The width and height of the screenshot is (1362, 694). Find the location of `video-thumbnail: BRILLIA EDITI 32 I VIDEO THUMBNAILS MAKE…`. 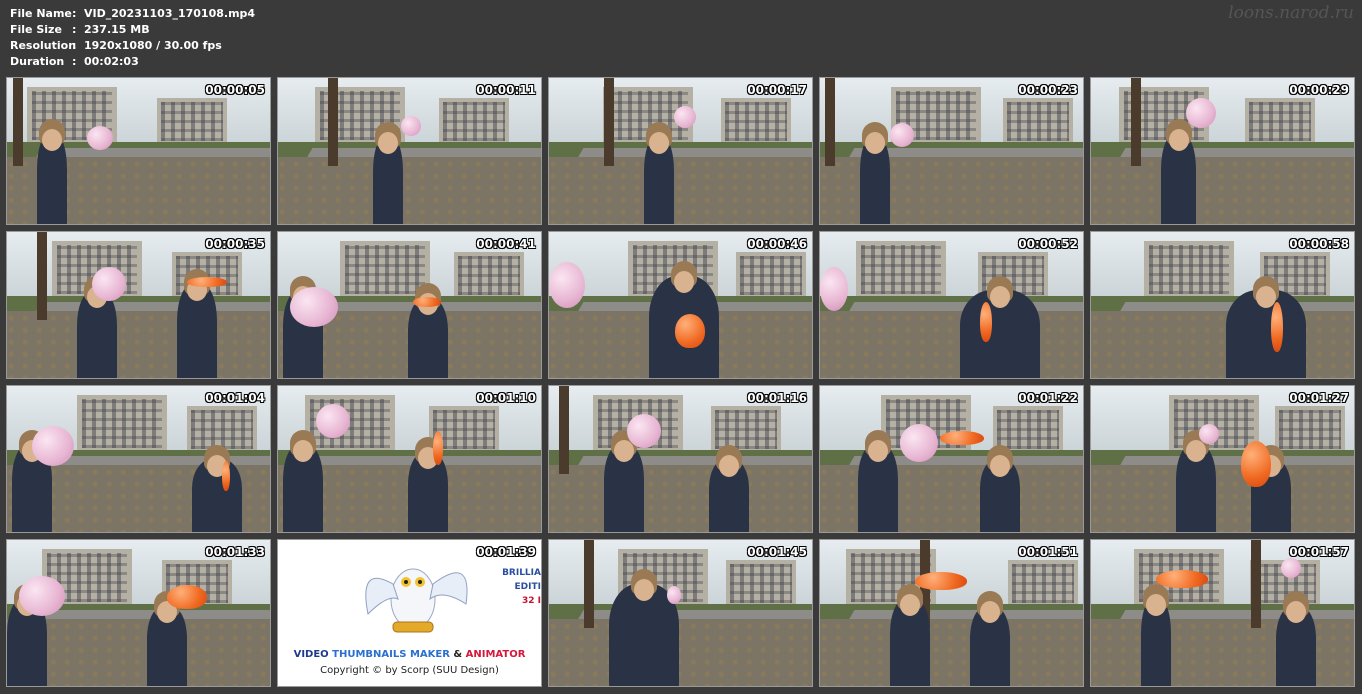

video-thumbnail: BRILLIA EDITI 32 I VIDEO THUMBNAILS MAKE… is located at coordinates (409, 613).